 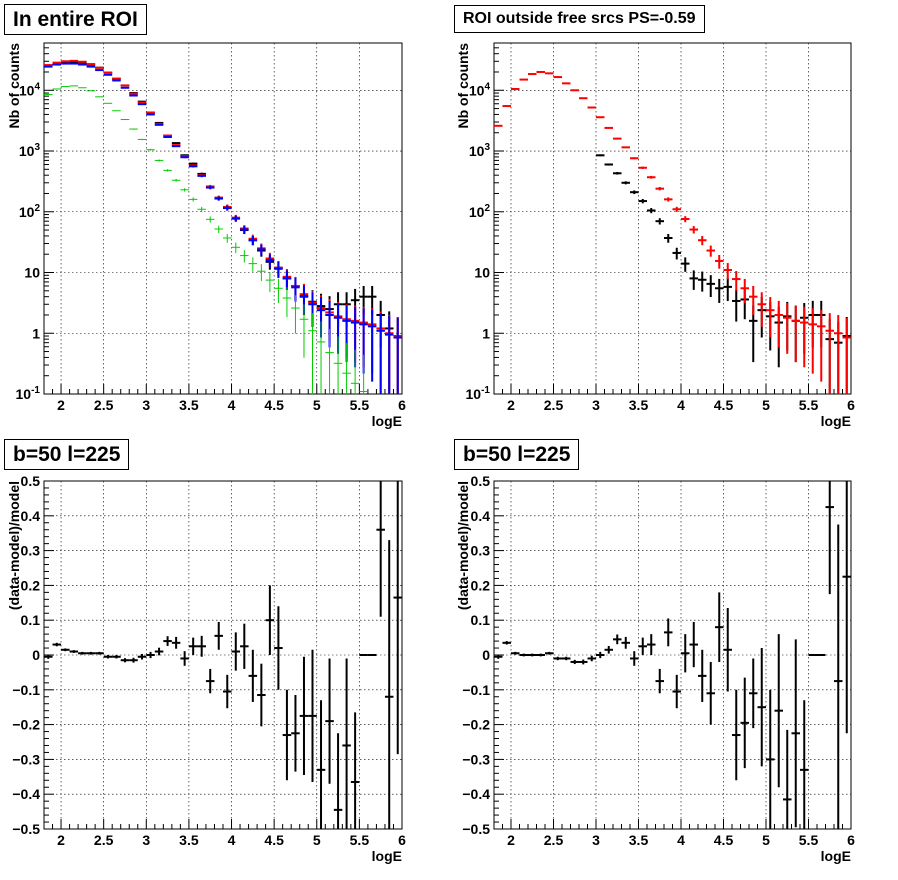 I want to click on y-tick-label: −0.2, so click(x=476, y=725).